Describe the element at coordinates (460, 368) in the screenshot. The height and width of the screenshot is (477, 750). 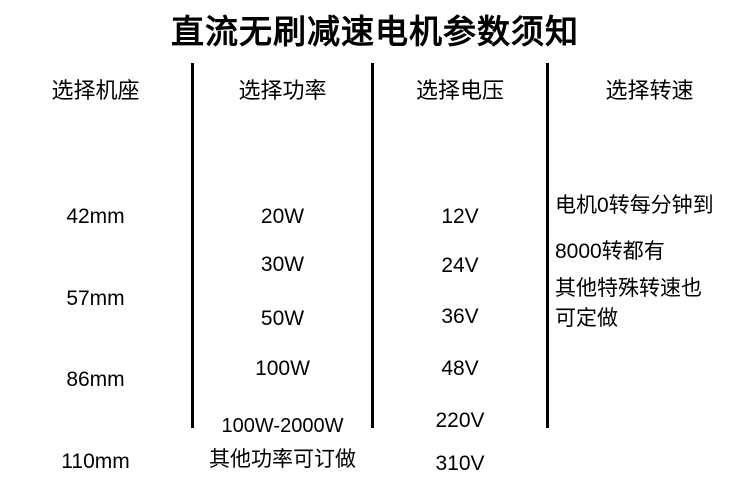
I see `cell-volt-3: 48V` at that location.